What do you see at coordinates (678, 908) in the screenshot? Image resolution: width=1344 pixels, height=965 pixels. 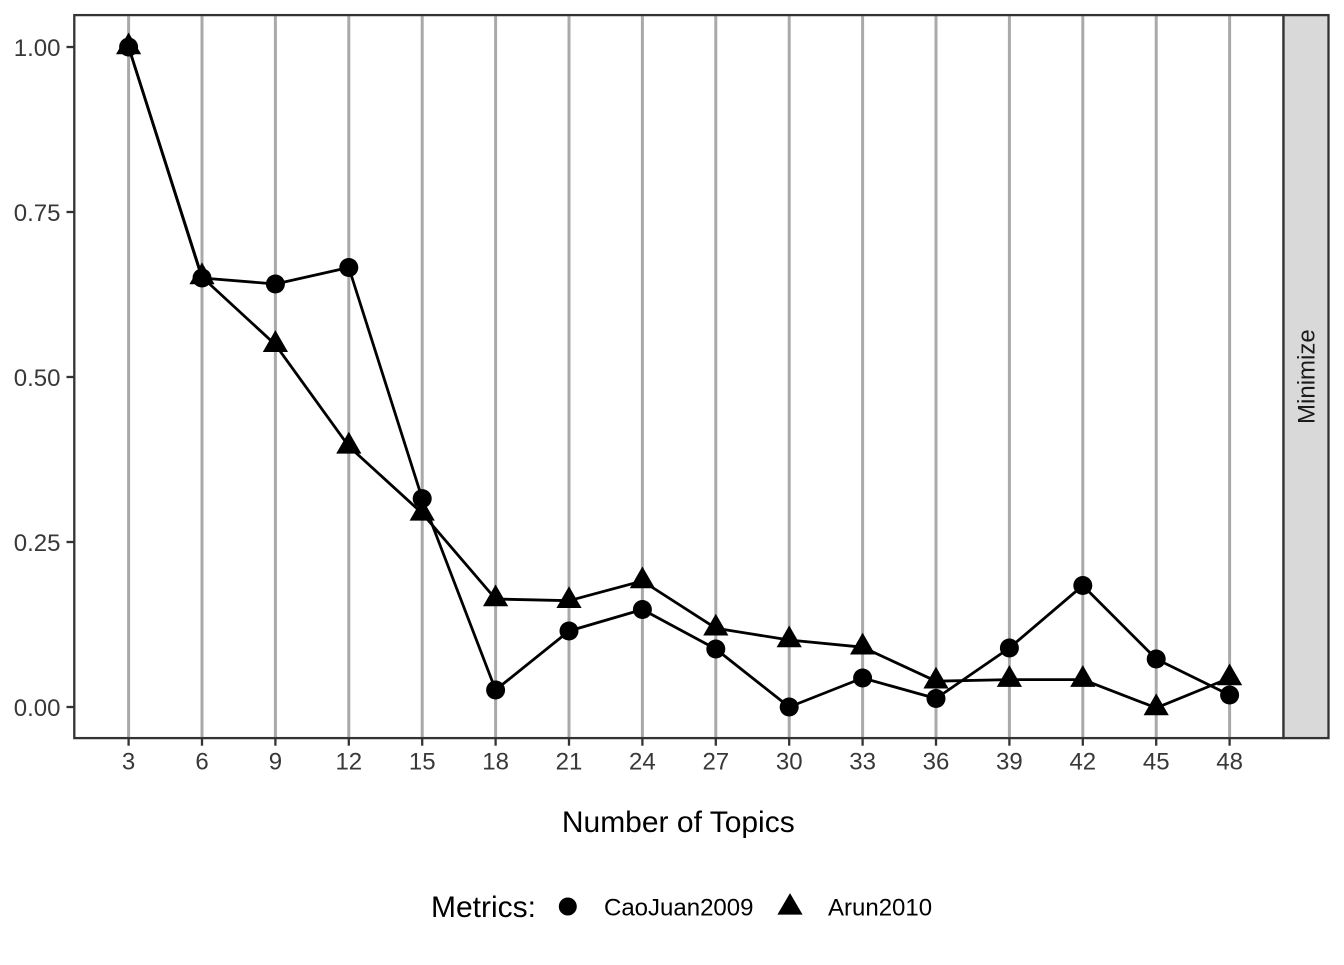 I see `svg-text: CaoJuan2009` at bounding box center [678, 908].